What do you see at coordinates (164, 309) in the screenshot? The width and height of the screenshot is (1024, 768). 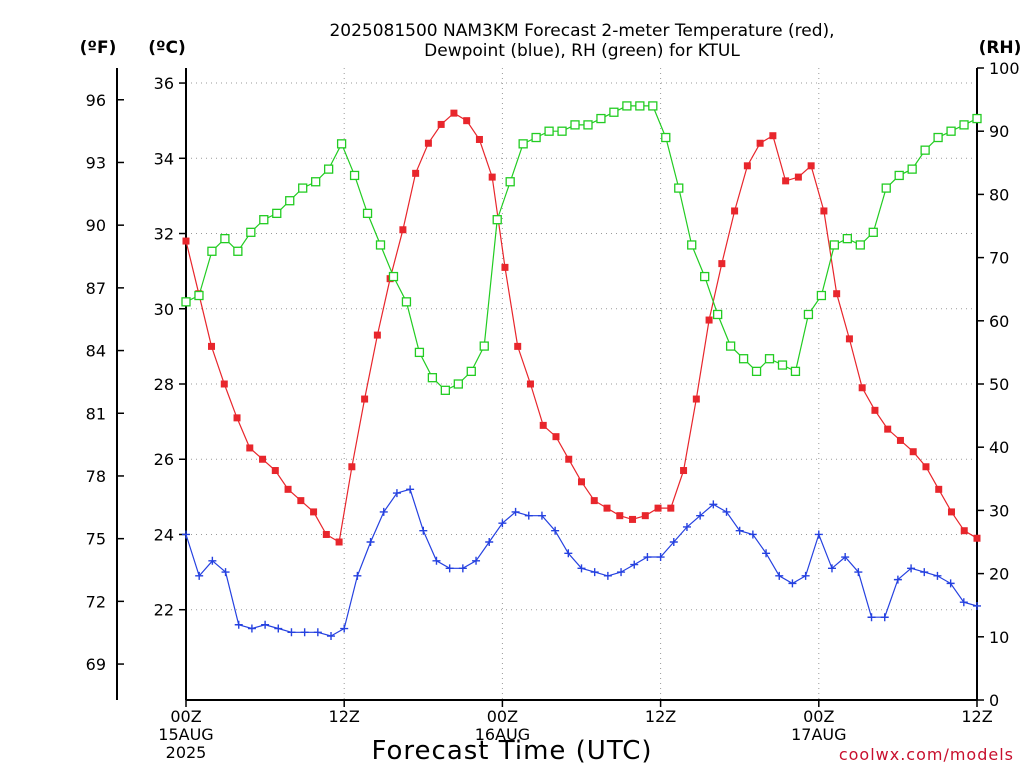 I see `celsius-tick-label: 30` at bounding box center [164, 309].